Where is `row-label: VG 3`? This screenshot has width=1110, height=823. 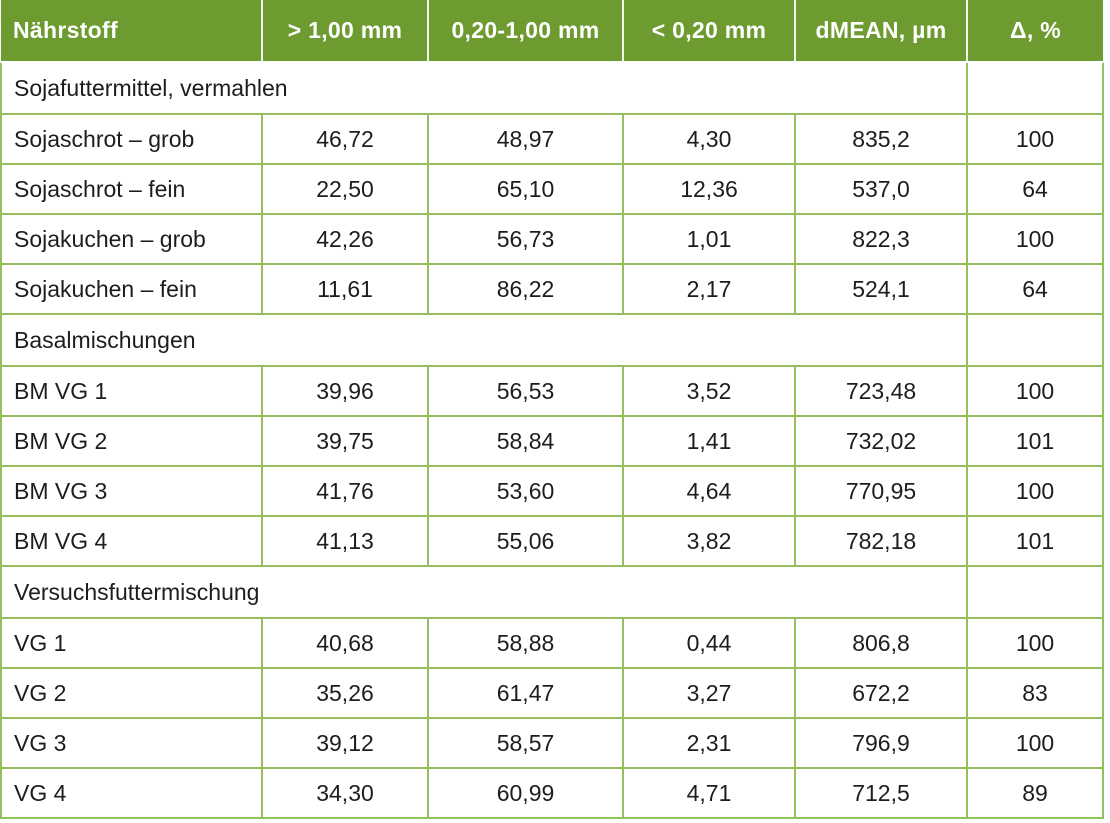
row-label: VG 3 is located at coordinates (131, 743).